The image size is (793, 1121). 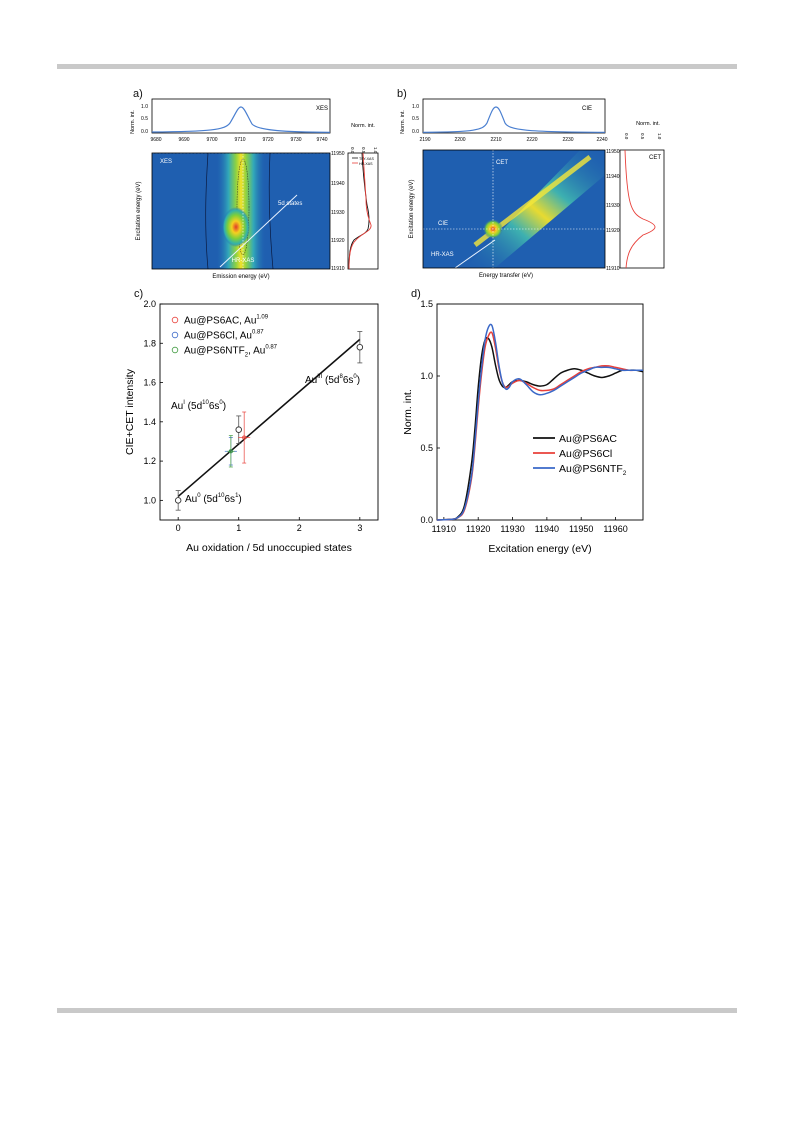 What do you see at coordinates (363, 126) in the screenshot?
I see `panel-a-side-xlabel: Norm. int.` at bounding box center [363, 126].